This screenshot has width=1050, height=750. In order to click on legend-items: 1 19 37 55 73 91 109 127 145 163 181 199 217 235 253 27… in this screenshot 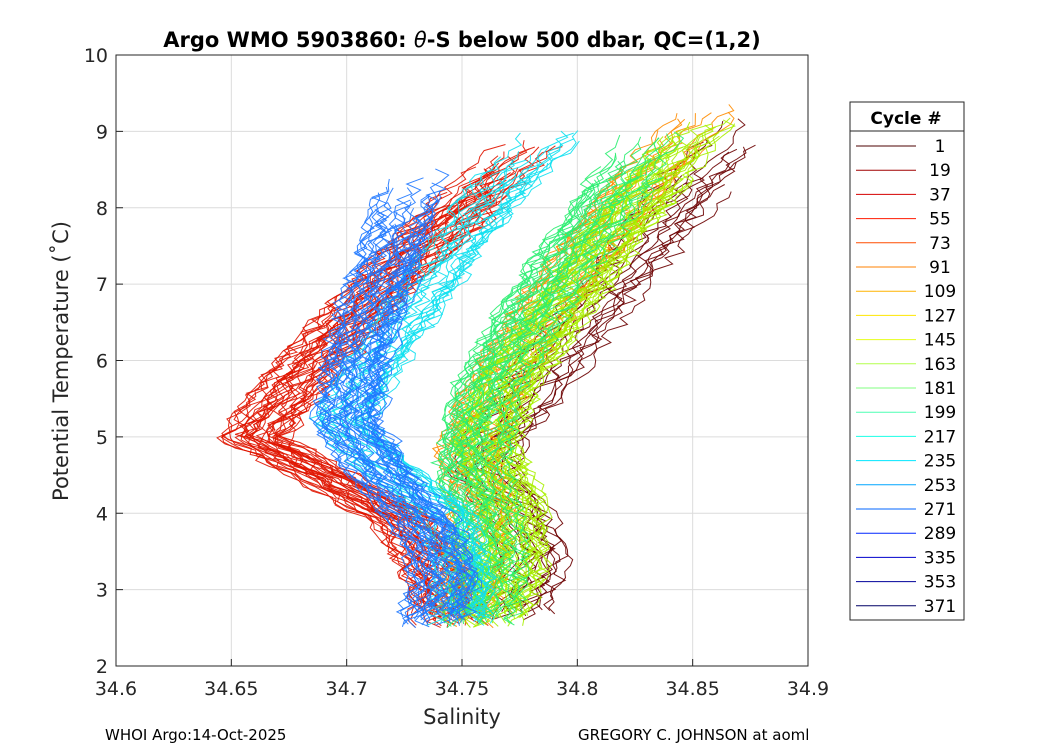, I will do `click(906, 377)`.